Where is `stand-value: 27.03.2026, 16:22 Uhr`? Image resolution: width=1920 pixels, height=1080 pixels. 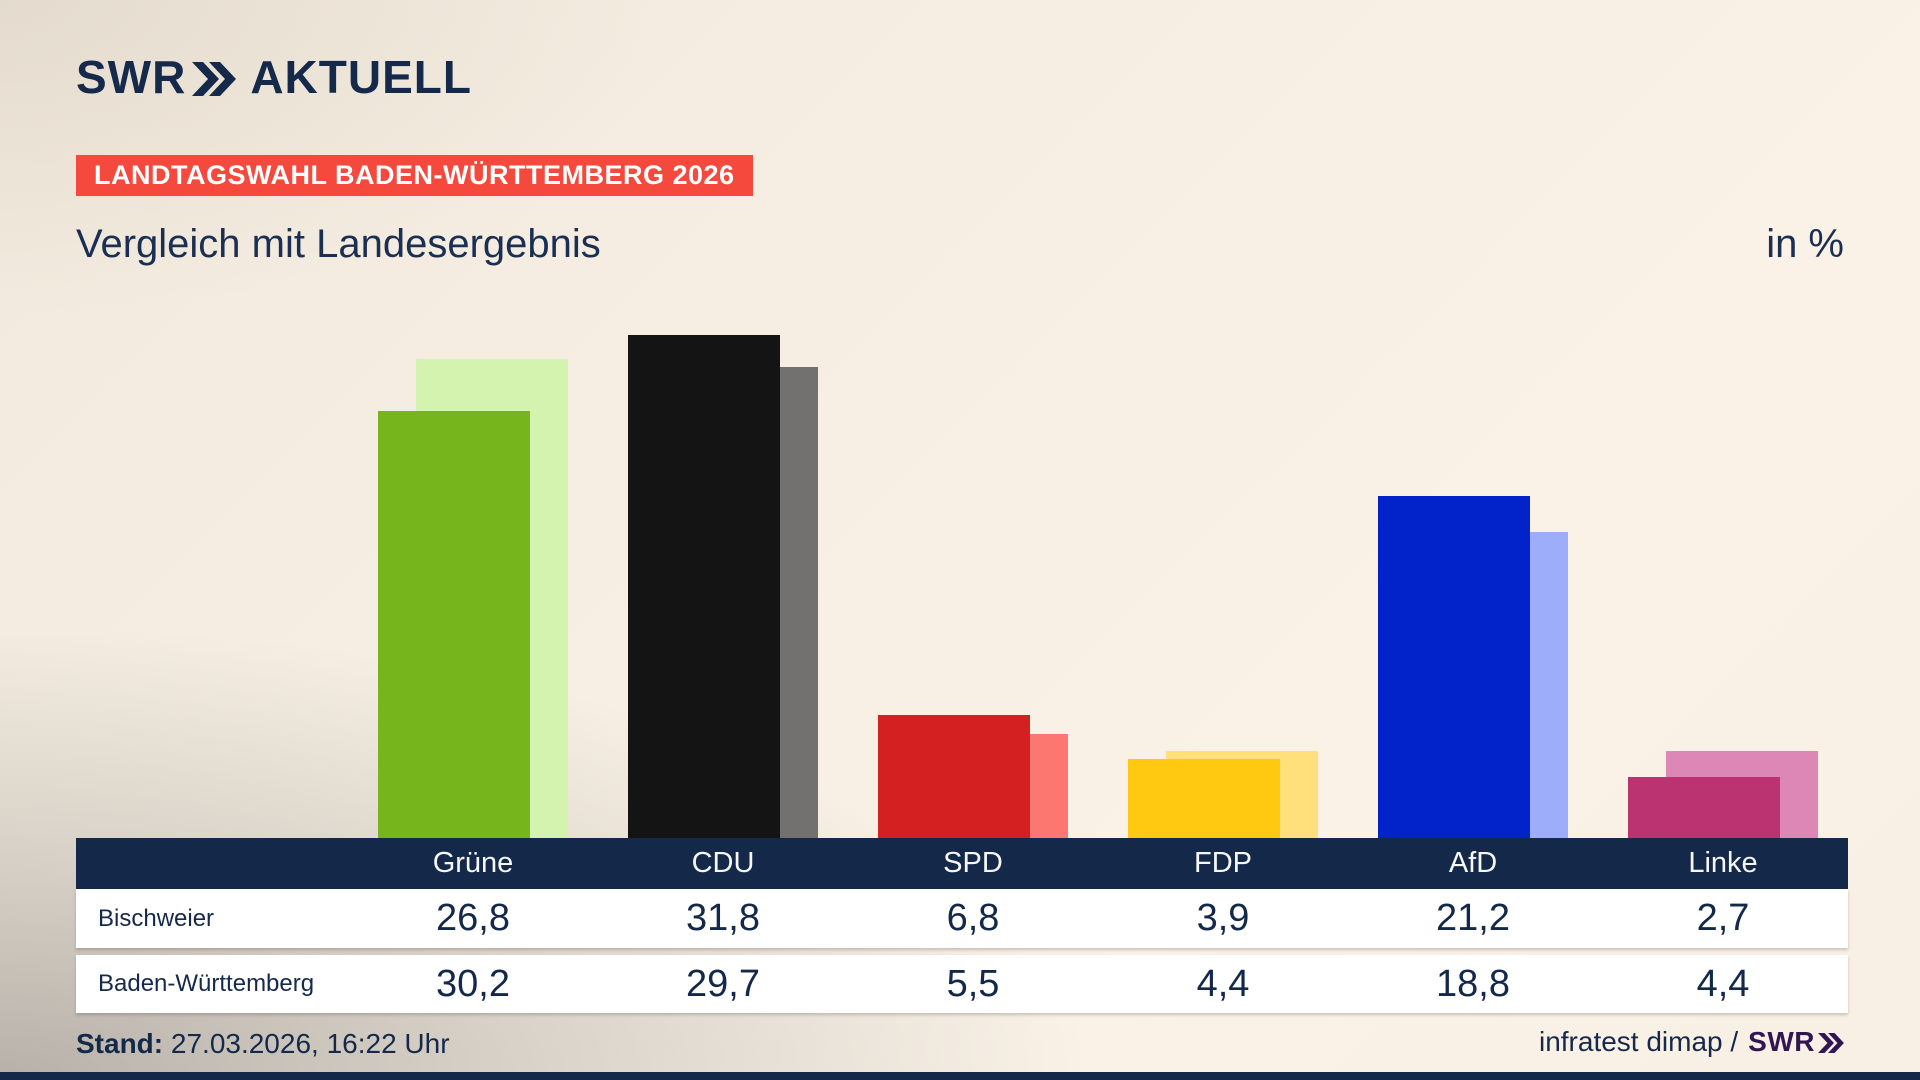
stand-value: 27.03.2026, 16:22 Uhr is located at coordinates (310, 1043).